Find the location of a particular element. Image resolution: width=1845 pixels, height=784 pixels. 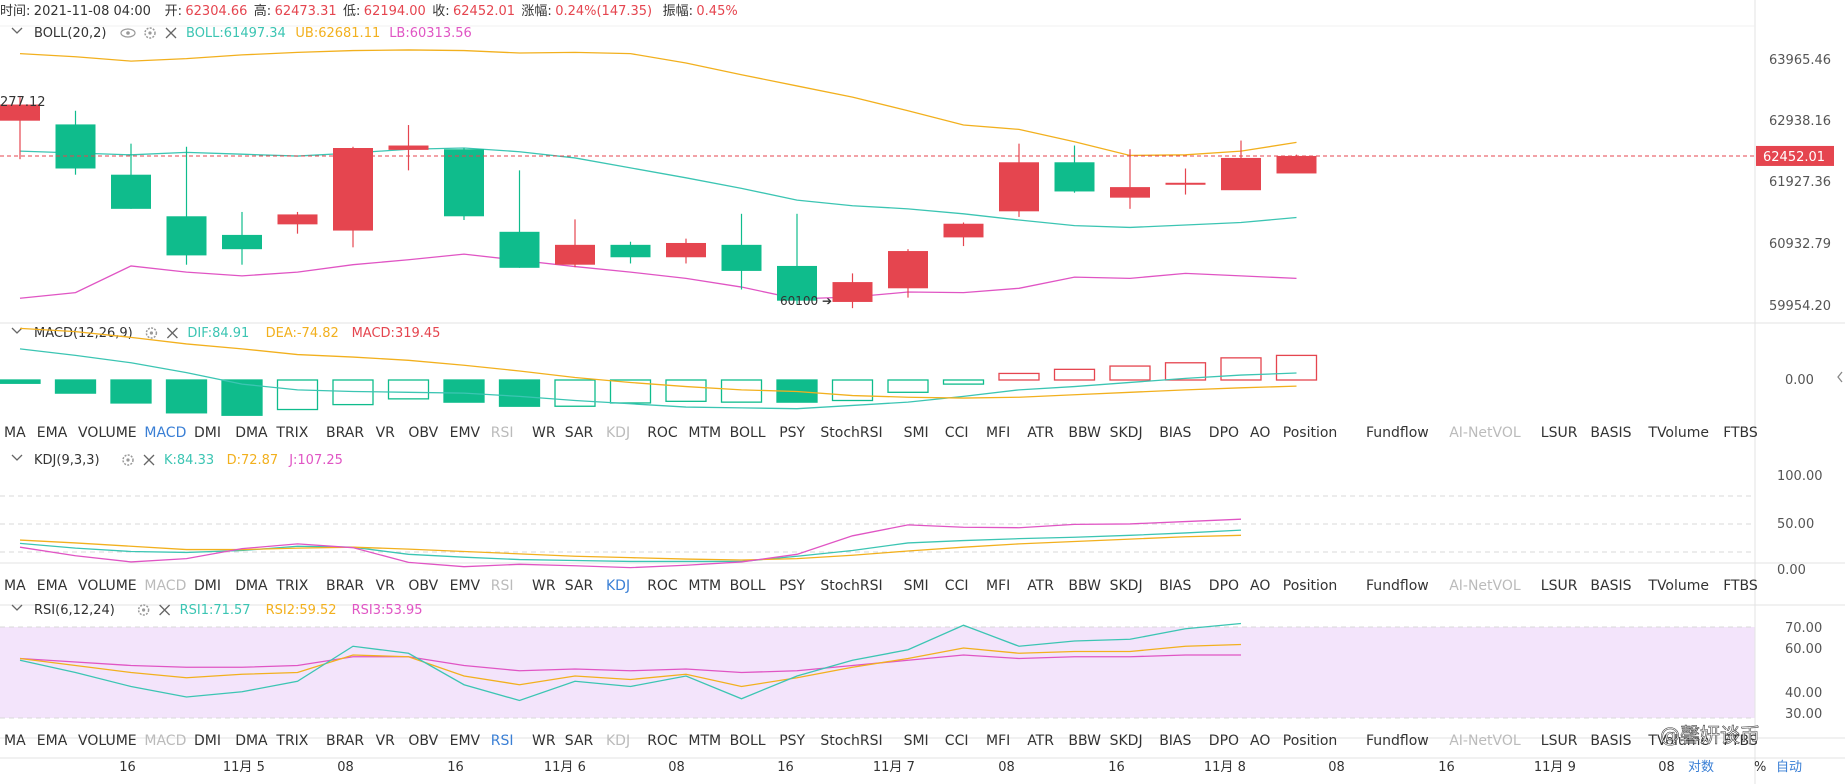

percent-toggle: % is located at coordinates (1760, 767).